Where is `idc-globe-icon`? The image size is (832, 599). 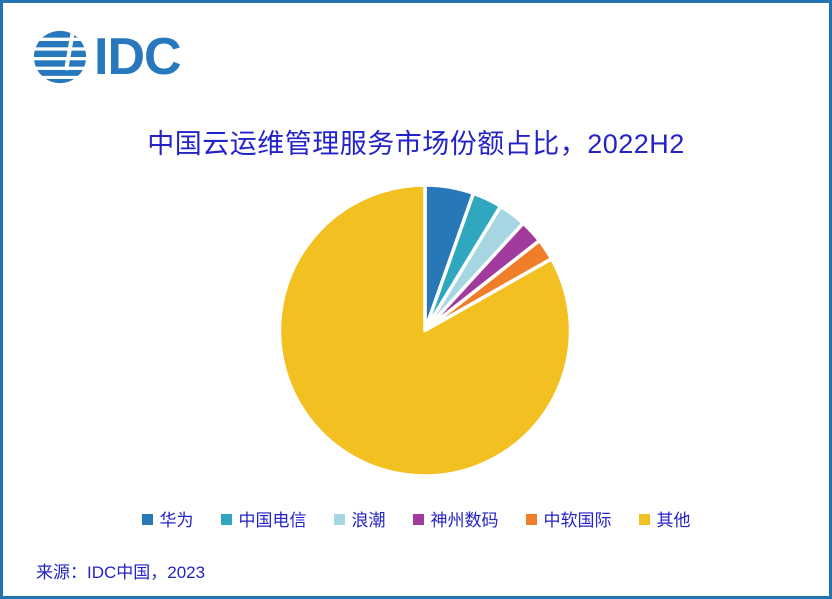 idc-globe-icon is located at coordinates (60, 56).